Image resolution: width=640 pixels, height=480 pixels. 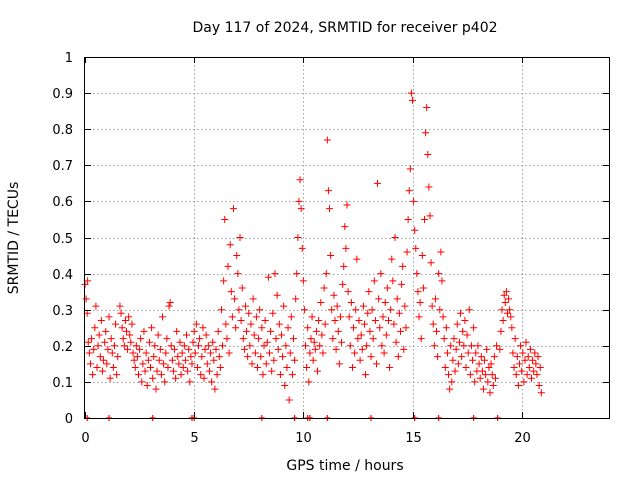 What do you see at coordinates (69, 419) in the screenshot?
I see `y-tick-label: 0` at bounding box center [69, 419].